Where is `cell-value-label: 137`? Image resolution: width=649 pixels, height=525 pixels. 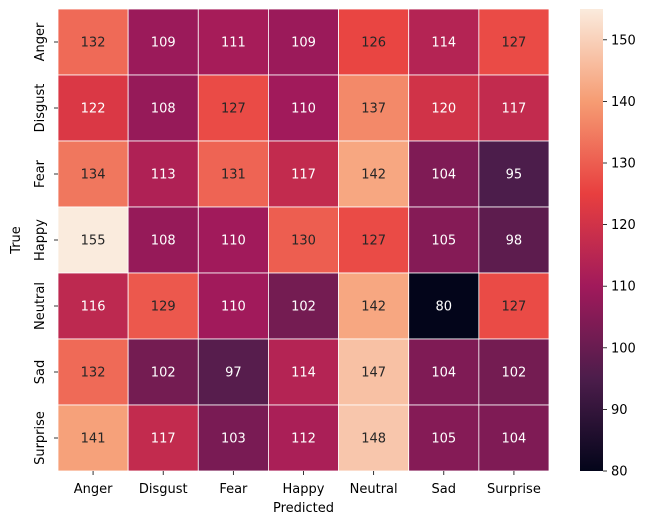
cell-value-label: 137 is located at coordinates (373, 109).